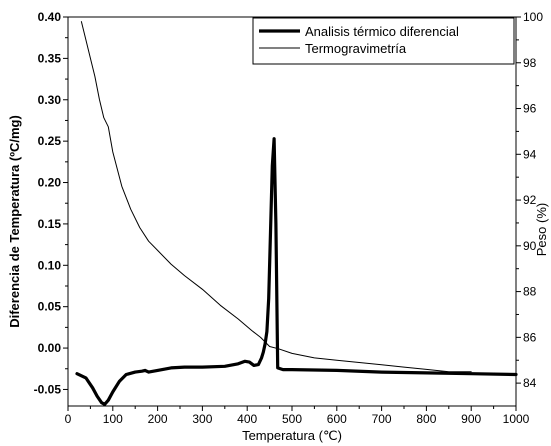  What do you see at coordinates (426, 419) in the screenshot?
I see `x-tick-label: 800` at bounding box center [426, 419].